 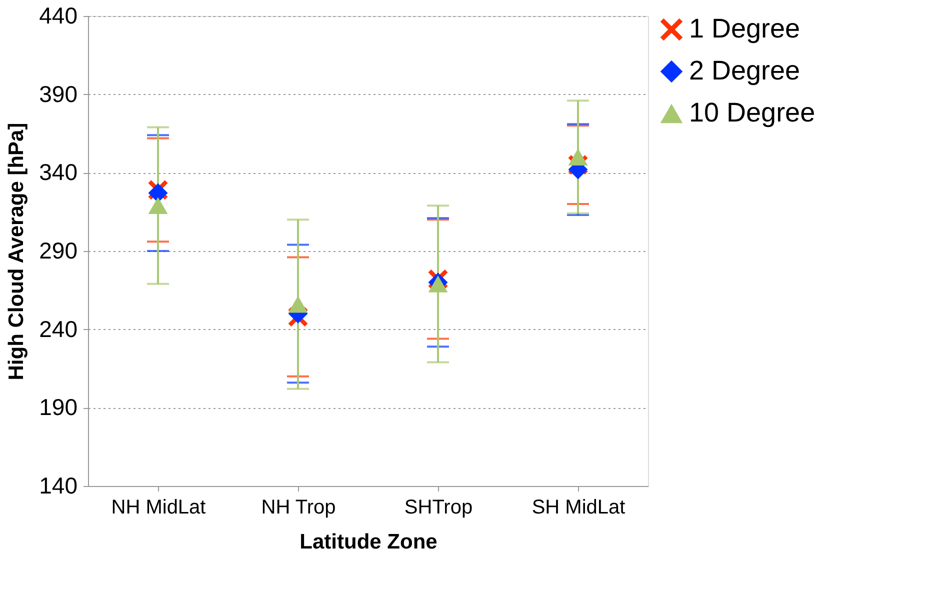 What do you see at coordinates (58, 407) in the screenshot?
I see `y-tick-label: 190` at bounding box center [58, 407].